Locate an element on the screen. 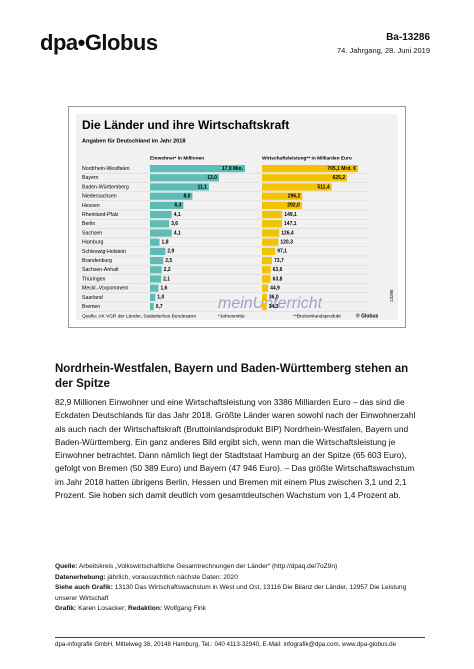 This screenshot has height=669, width=474. category-label: Berlin is located at coordinates (88, 224).